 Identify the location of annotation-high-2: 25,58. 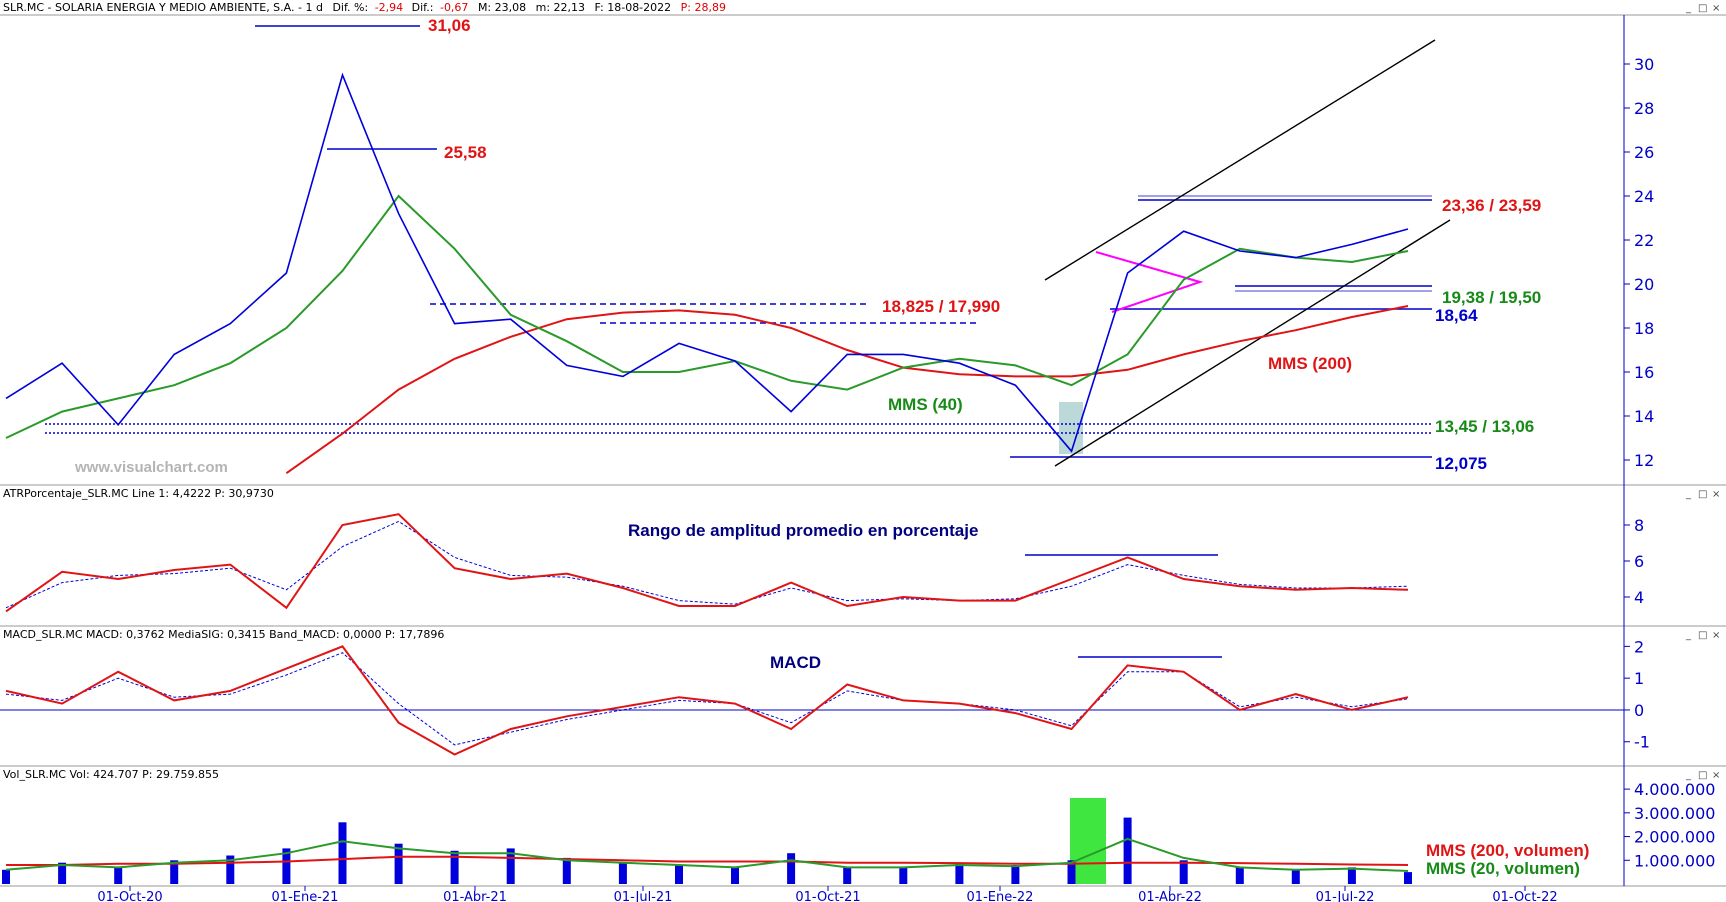
(465, 152).